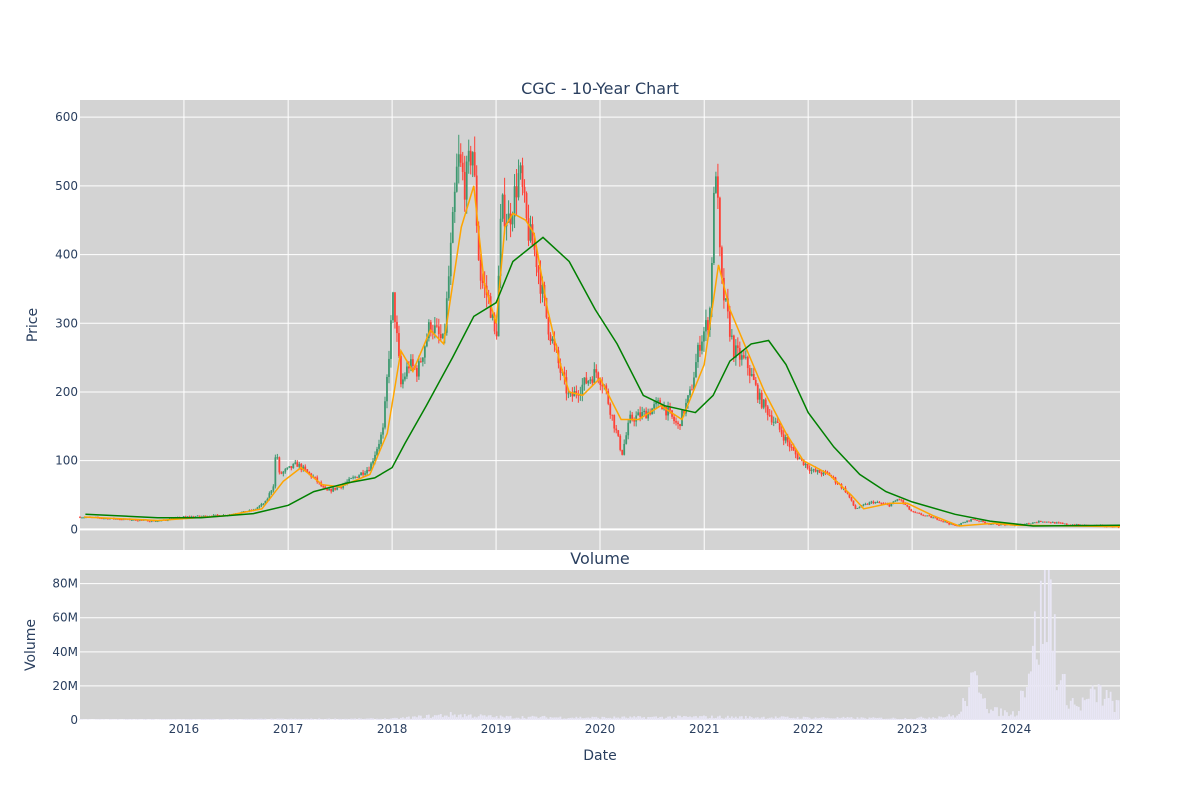 Image resolution: width=1200 pixels, height=804 pixels. What do you see at coordinates (496, 729) in the screenshot?
I see `x-tick-label: 2019` at bounding box center [496, 729].